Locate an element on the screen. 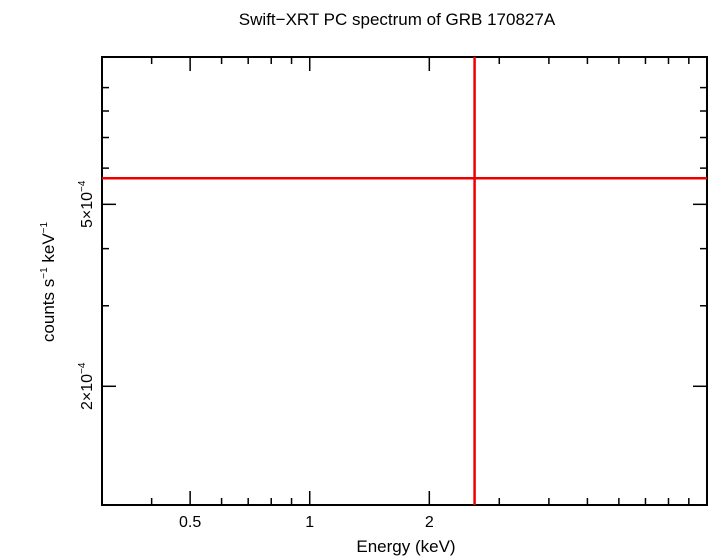  y-axis-label: counts s−1 keV−1 is located at coordinates (48, 281).